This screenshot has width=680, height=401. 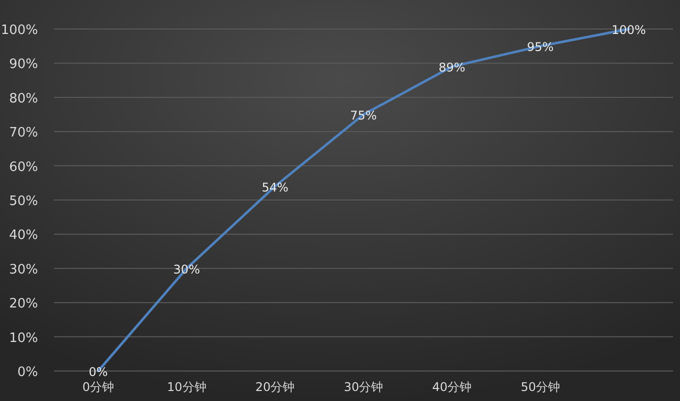 What do you see at coordinates (98, 387) in the screenshot?
I see `x-tick-label: 0分钟` at bounding box center [98, 387].